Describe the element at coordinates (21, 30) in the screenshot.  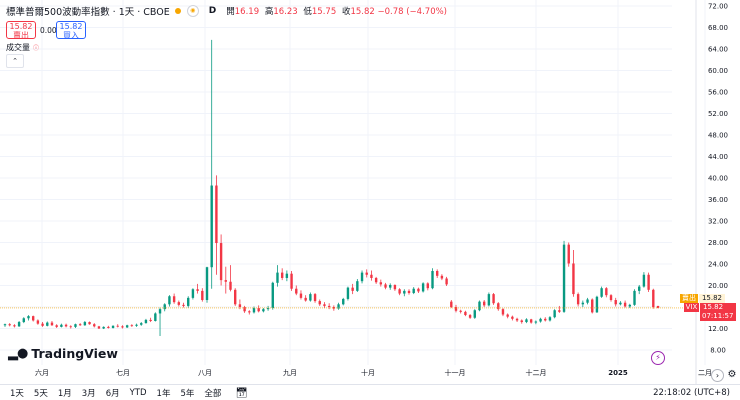
I see `sell-button: 15.82 賣出` at that location.